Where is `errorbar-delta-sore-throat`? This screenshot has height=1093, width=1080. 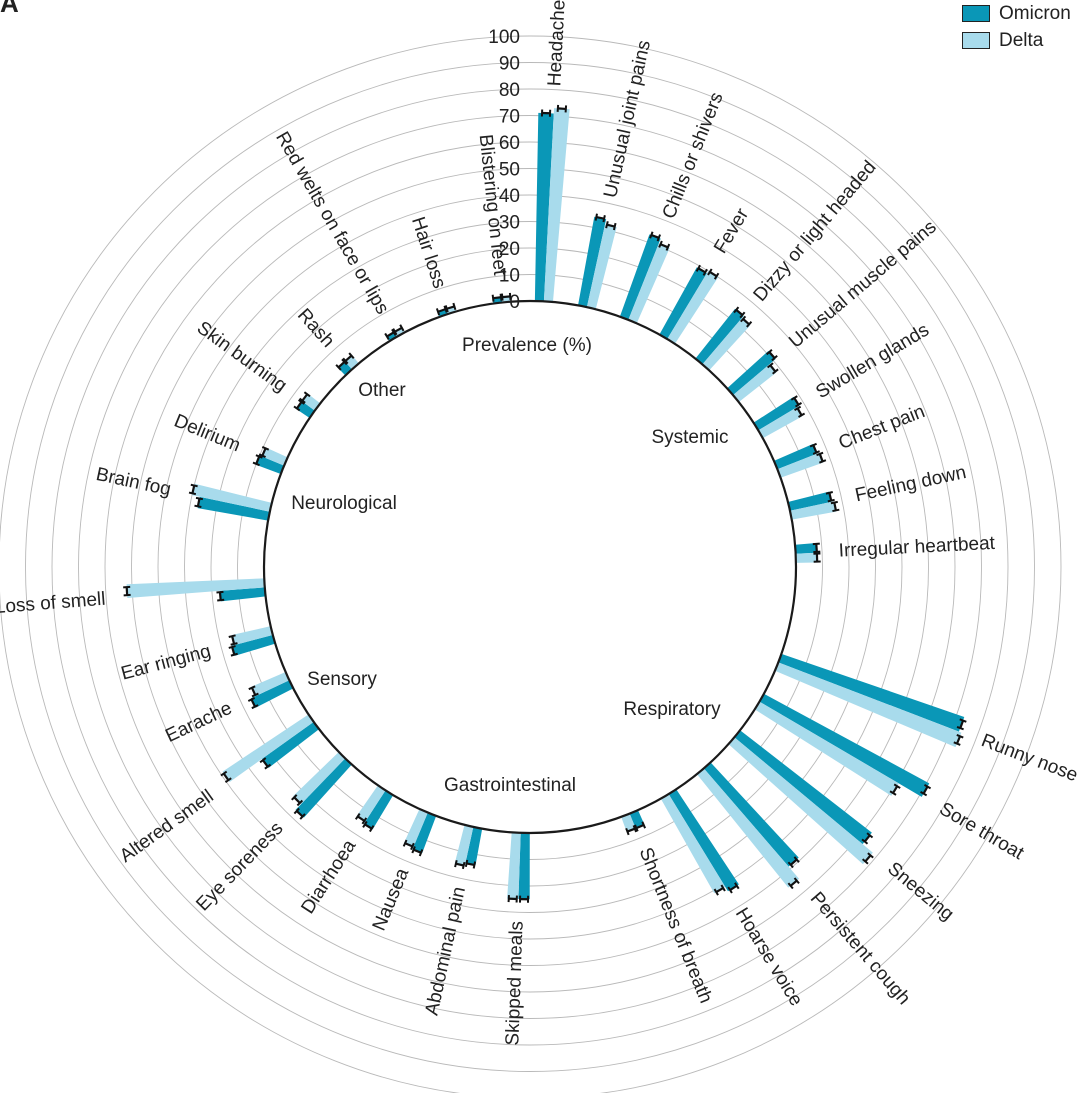 errorbar-delta-sore-throat is located at coordinates (895, 789).